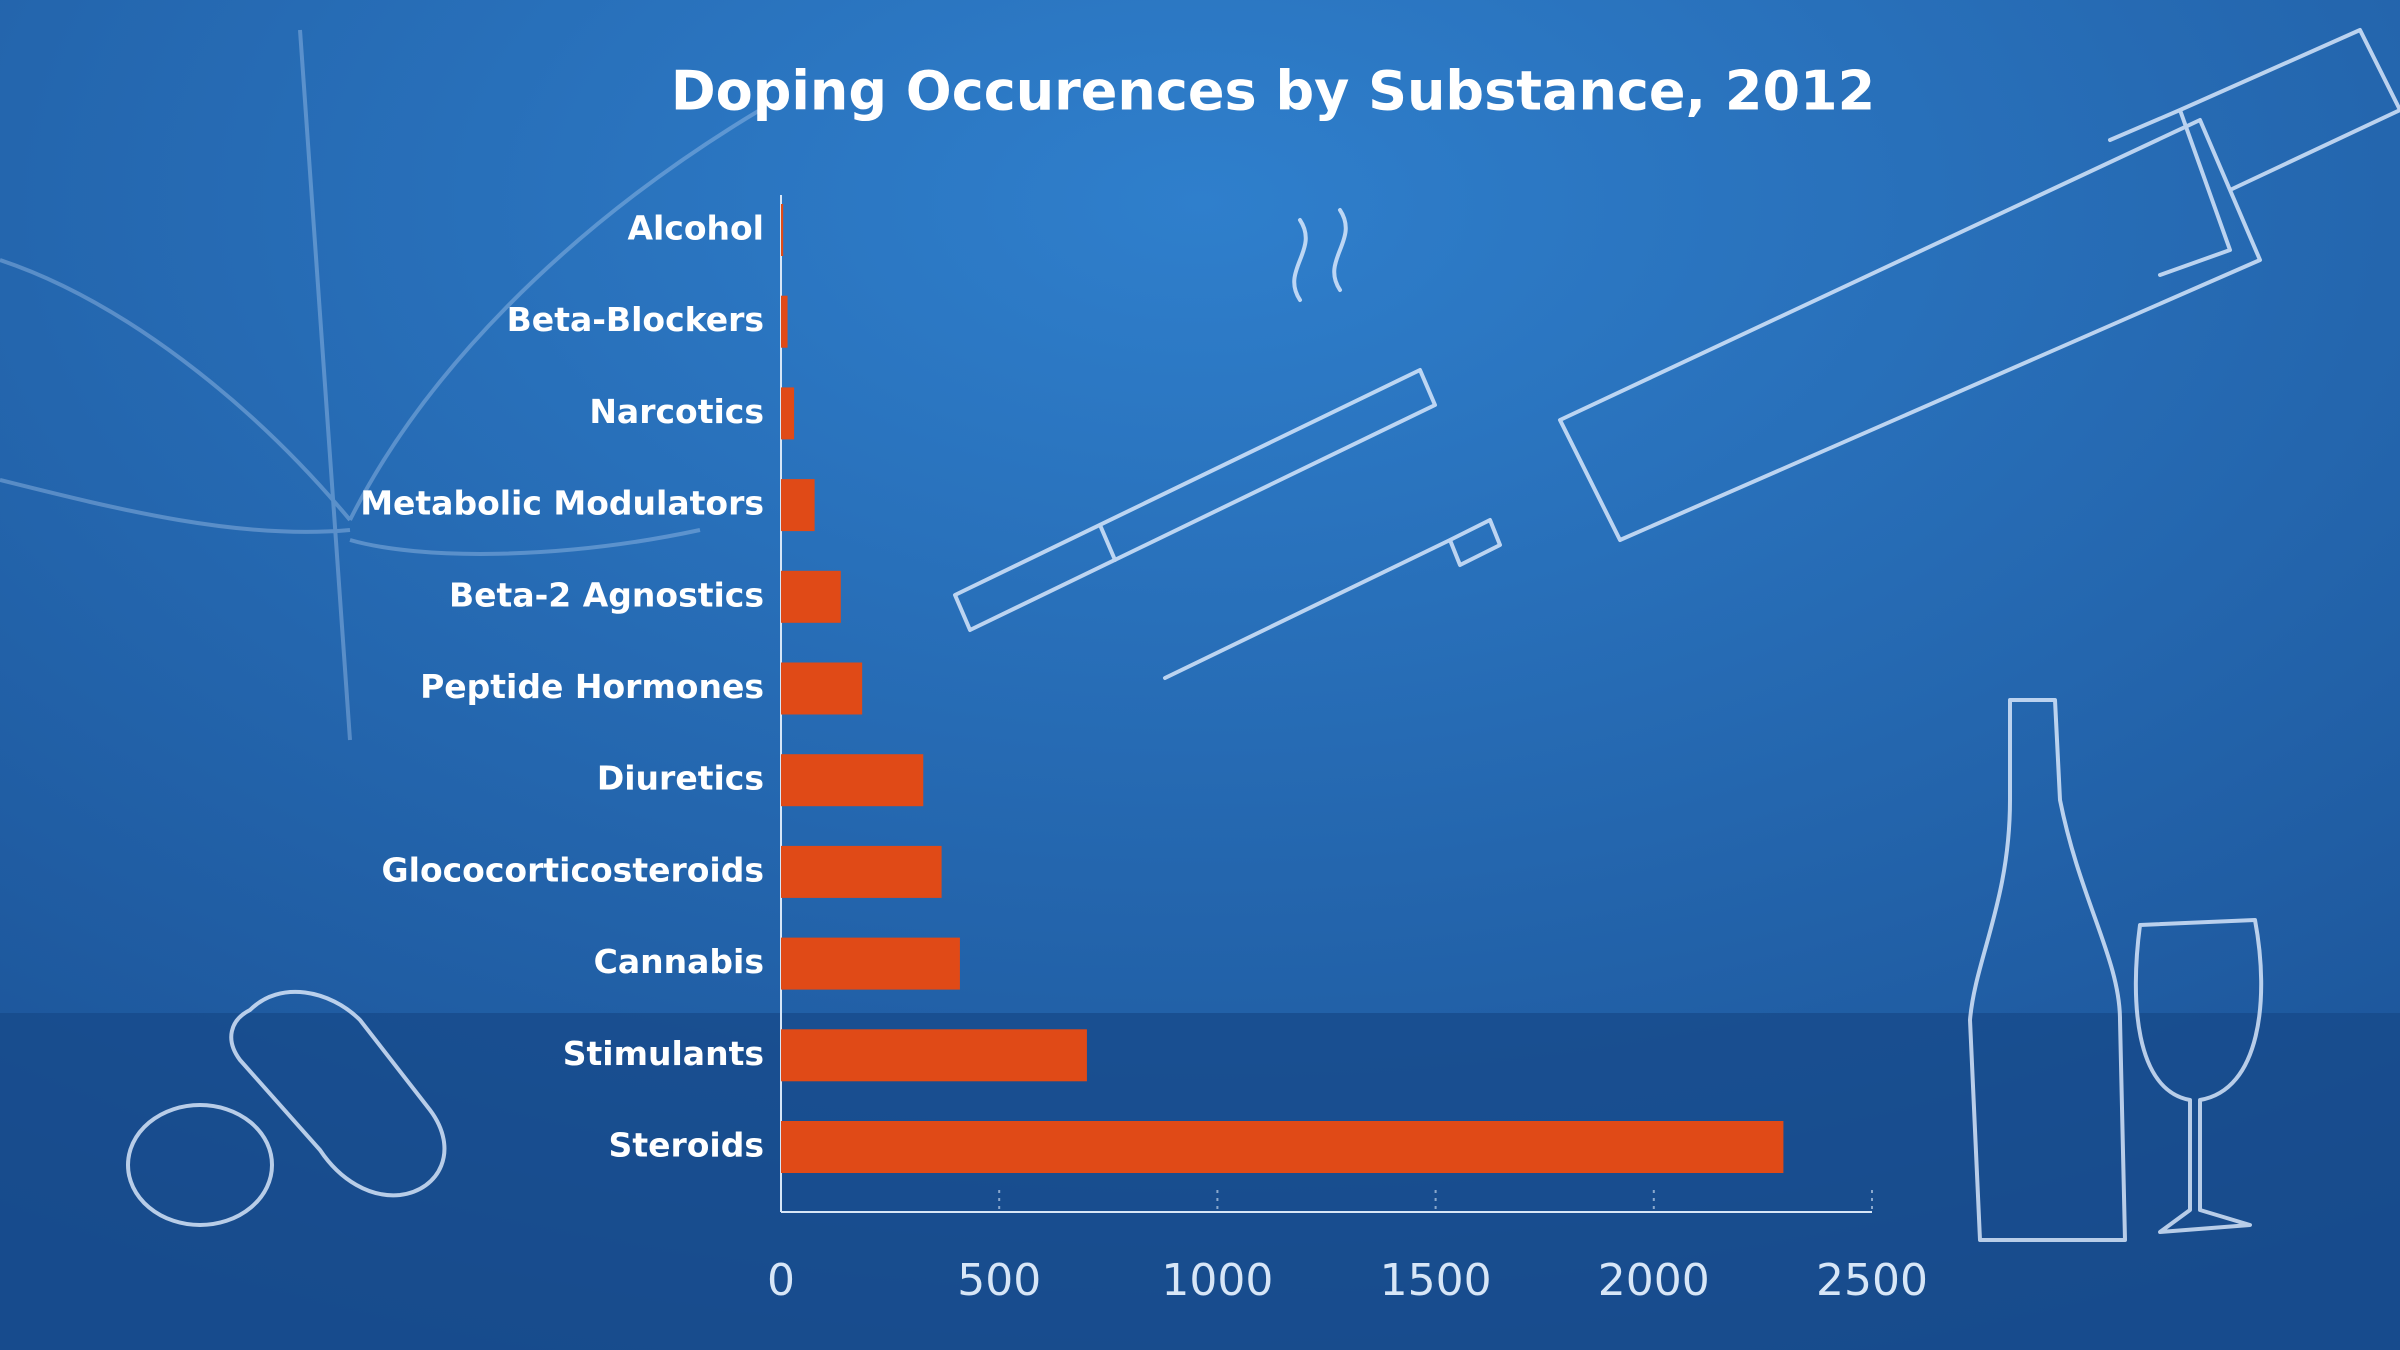 The height and width of the screenshot is (1350, 2400). What do you see at coordinates (695, 228) in the screenshot?
I see `y-tick-label: Alcohol` at bounding box center [695, 228].